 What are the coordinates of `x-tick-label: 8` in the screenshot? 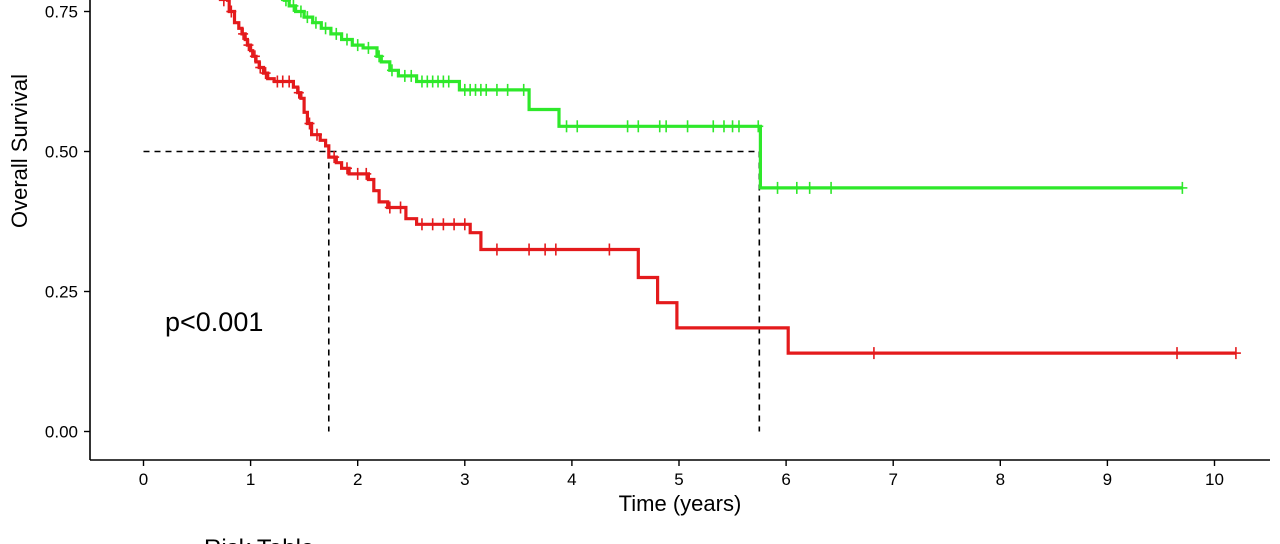 It's located at (1000, 479).